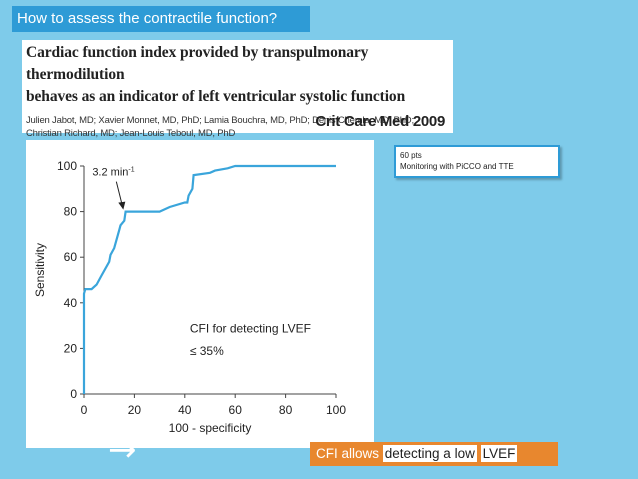 This screenshot has width=638, height=479. Describe the element at coordinates (349, 453) in the screenshot. I see `conclusion-part1: CFI allows` at that location.